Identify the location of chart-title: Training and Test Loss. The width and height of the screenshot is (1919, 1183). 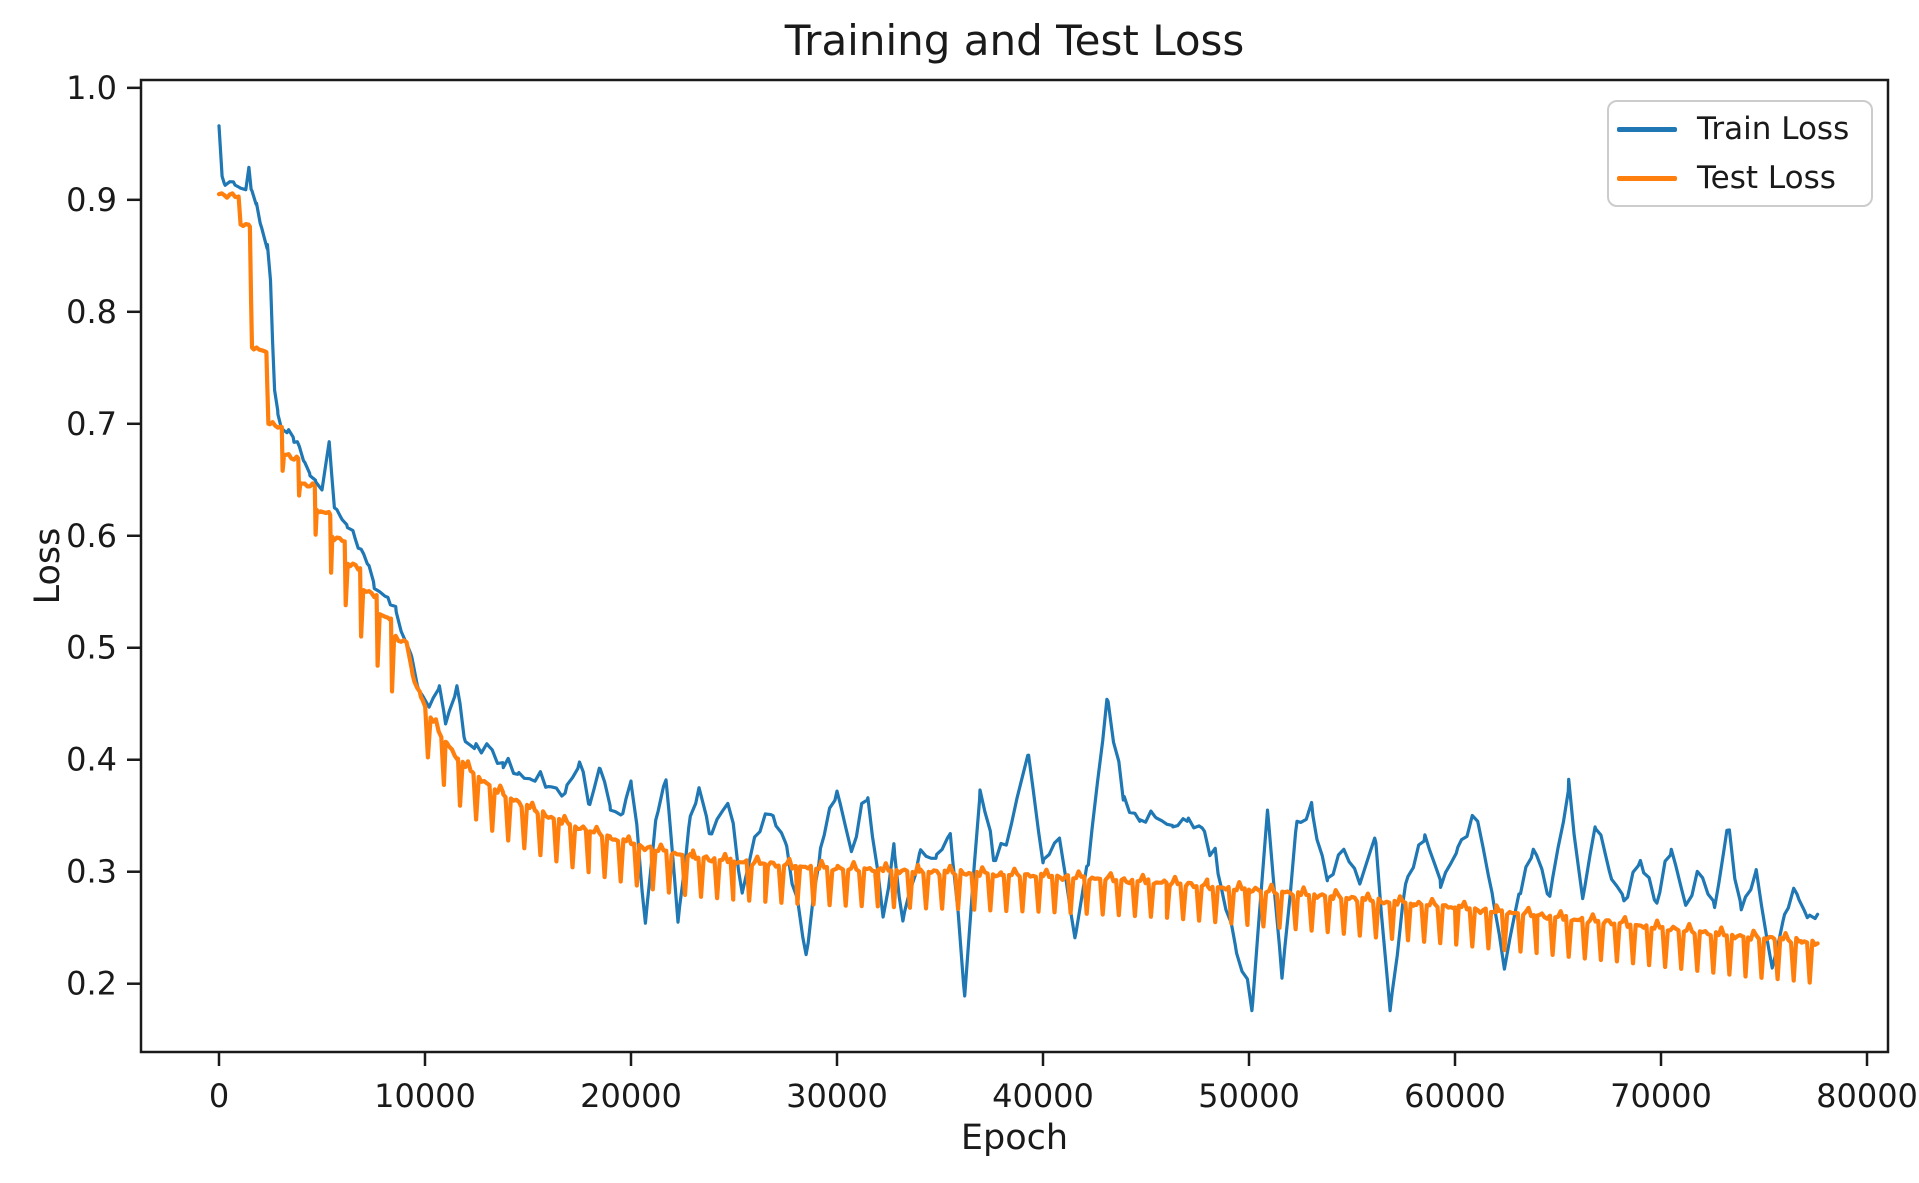
(1014, 40).